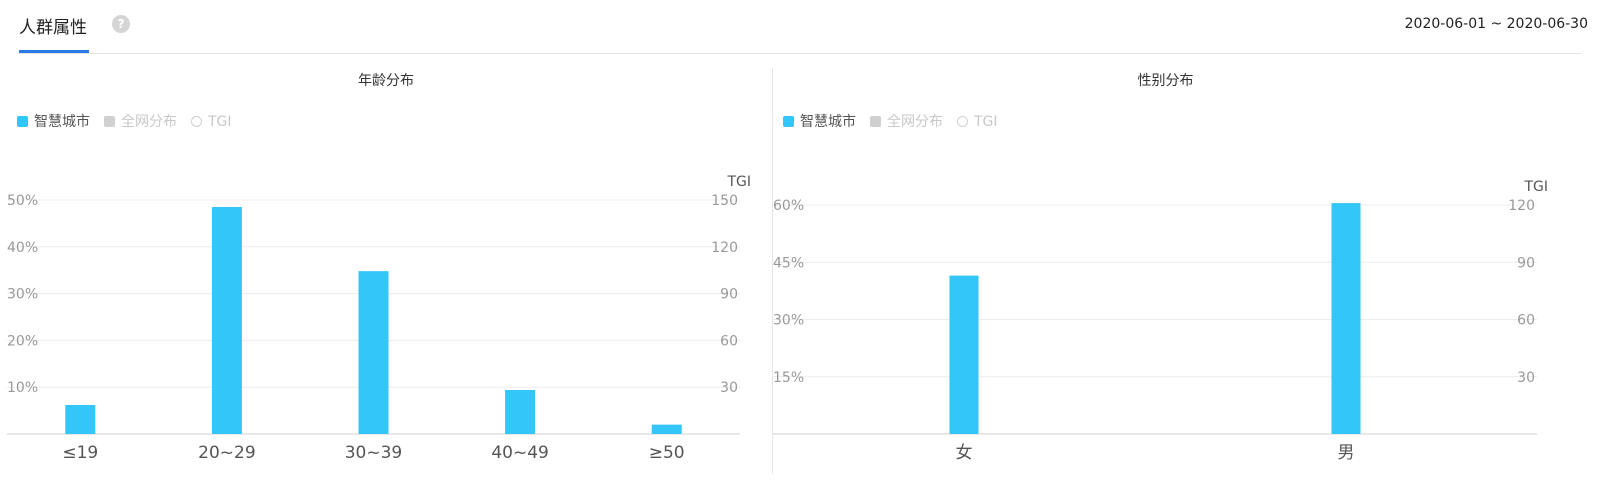 This screenshot has width=1601, height=491. What do you see at coordinates (22, 388) in the screenshot?
I see `y-left-tick-label: 10%` at bounding box center [22, 388].